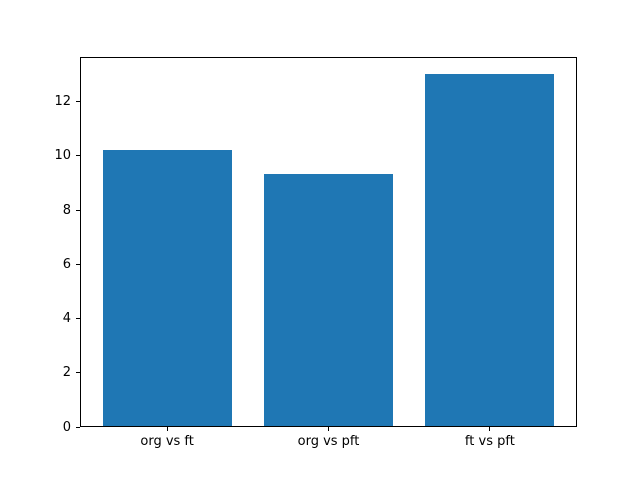 The image size is (640, 480). I want to click on y-tick-label: 12, so click(62, 102).